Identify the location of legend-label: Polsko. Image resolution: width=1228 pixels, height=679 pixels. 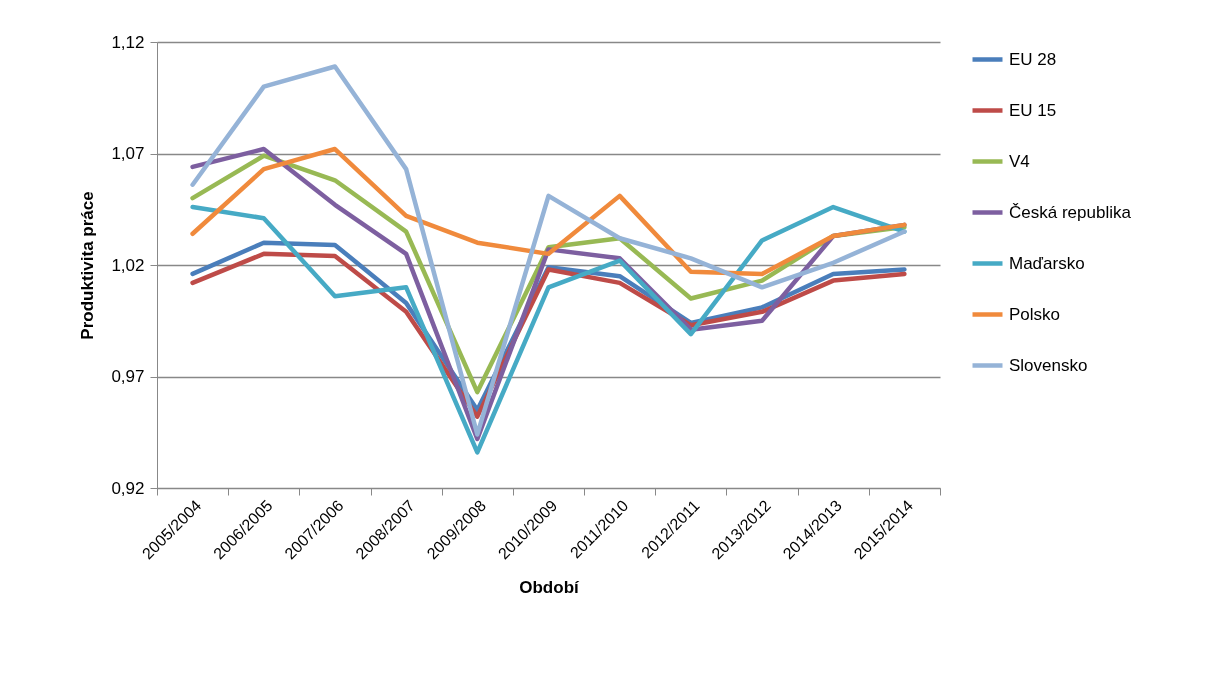
(1035, 314).